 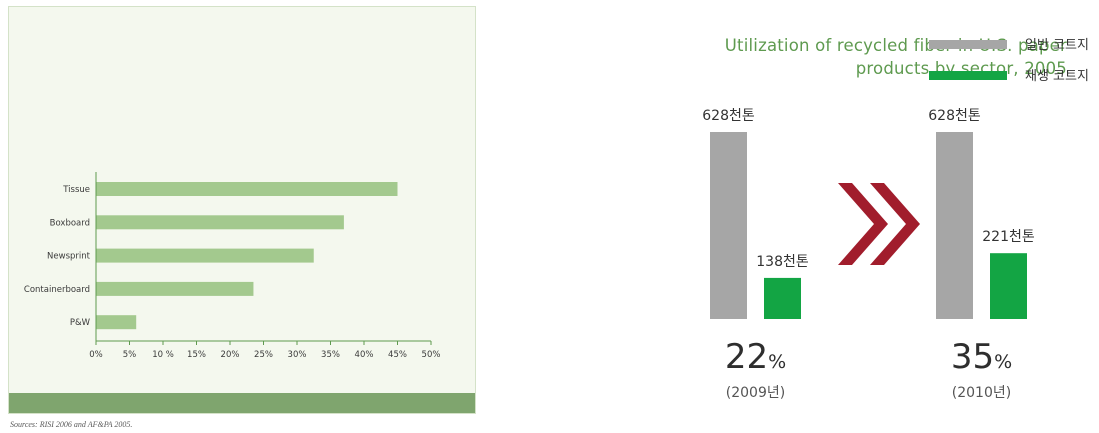 I want to click on year-label: (2009년), so click(x=755, y=393).